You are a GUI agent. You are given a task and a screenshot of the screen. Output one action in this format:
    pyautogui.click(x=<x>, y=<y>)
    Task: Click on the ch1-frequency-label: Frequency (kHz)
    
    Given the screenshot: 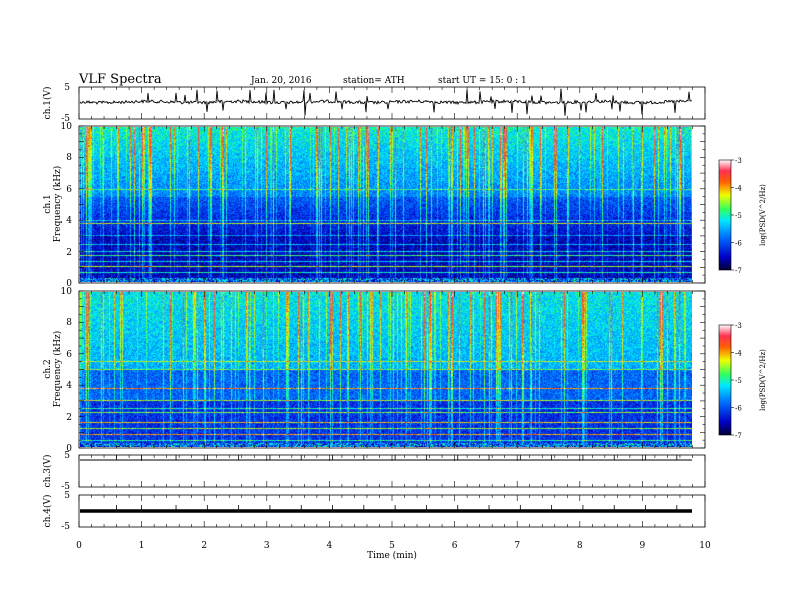 What is the action you would take?
    pyautogui.click(x=57, y=204)
    